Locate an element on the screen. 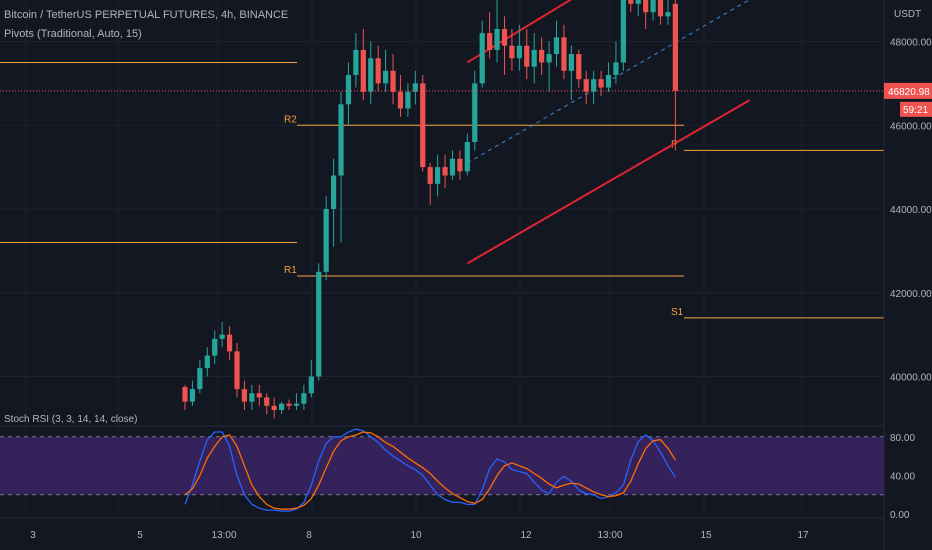 This screenshot has height=550, width=932. pivot-label: S1 is located at coordinates (677, 312).